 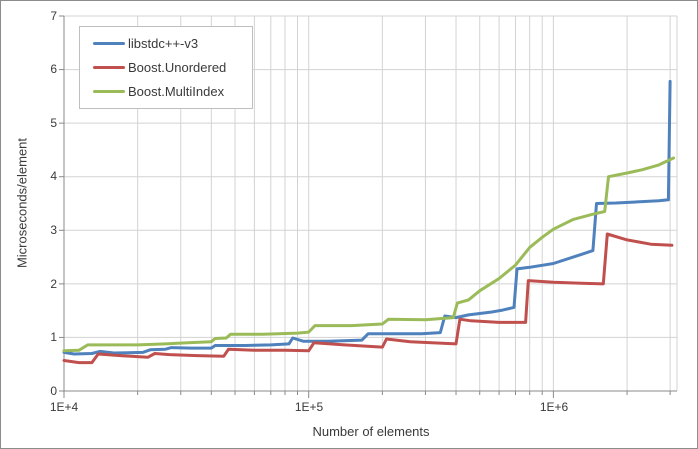 What do you see at coordinates (177, 67) in the screenshot?
I see `legend-label: Boost.Unordered` at bounding box center [177, 67].